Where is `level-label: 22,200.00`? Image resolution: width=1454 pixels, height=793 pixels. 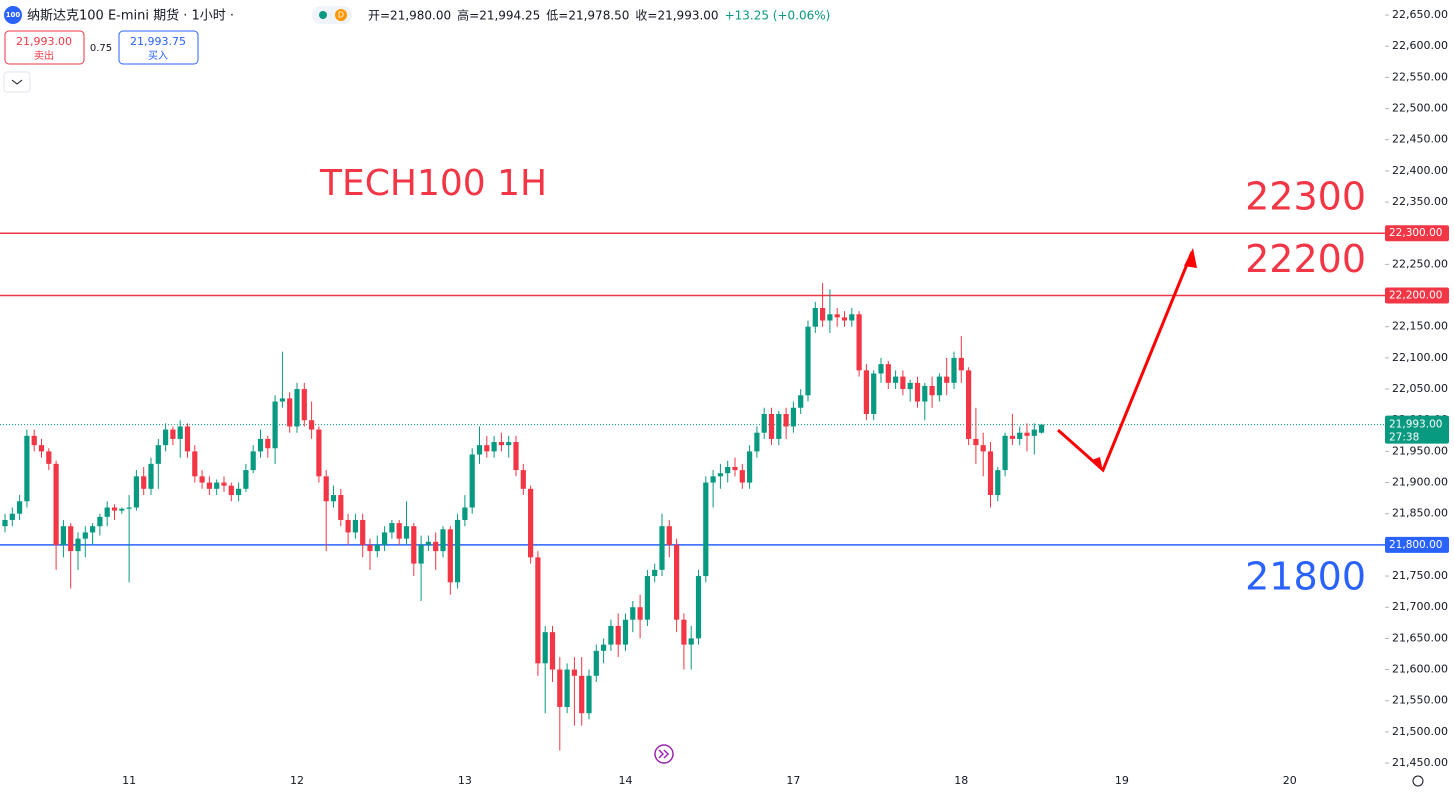
level-label: 22,200.00 is located at coordinates (1415, 296).